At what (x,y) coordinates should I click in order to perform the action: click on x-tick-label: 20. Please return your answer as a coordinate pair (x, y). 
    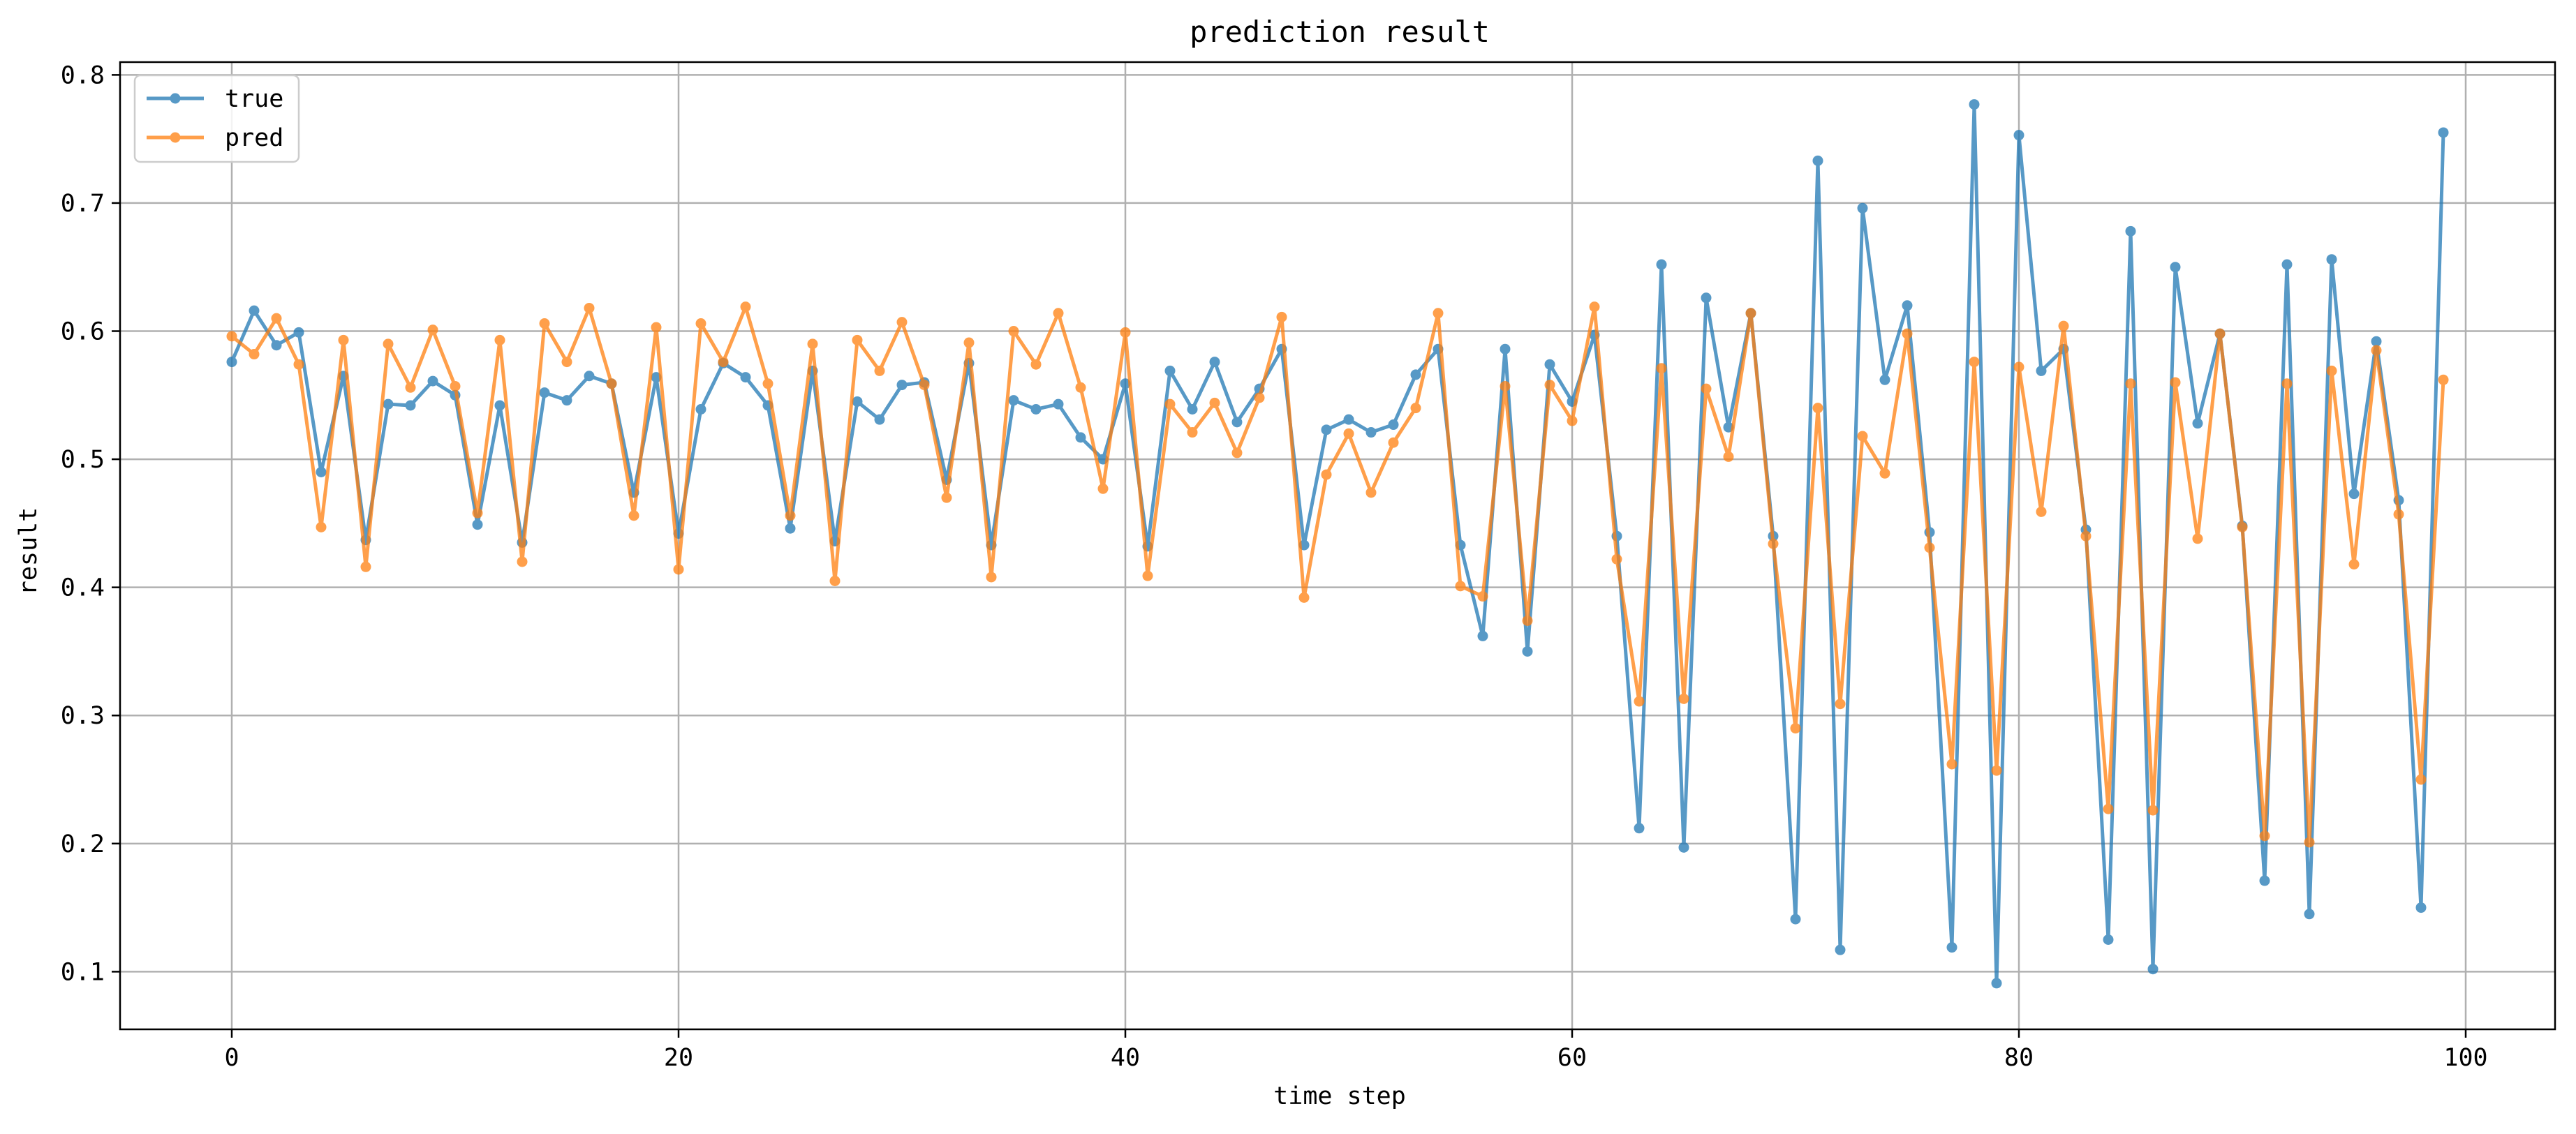
    Looking at the image, I should click on (678, 1058).